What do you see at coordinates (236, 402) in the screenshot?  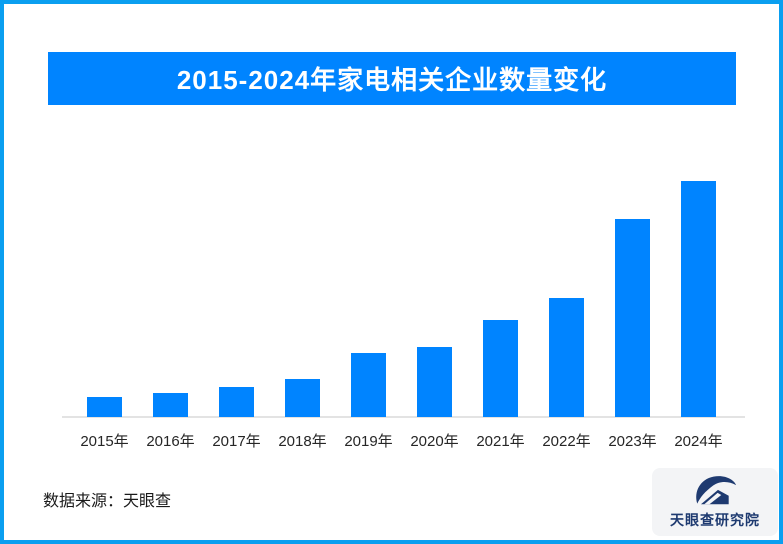 I see `bar-2017年` at bounding box center [236, 402].